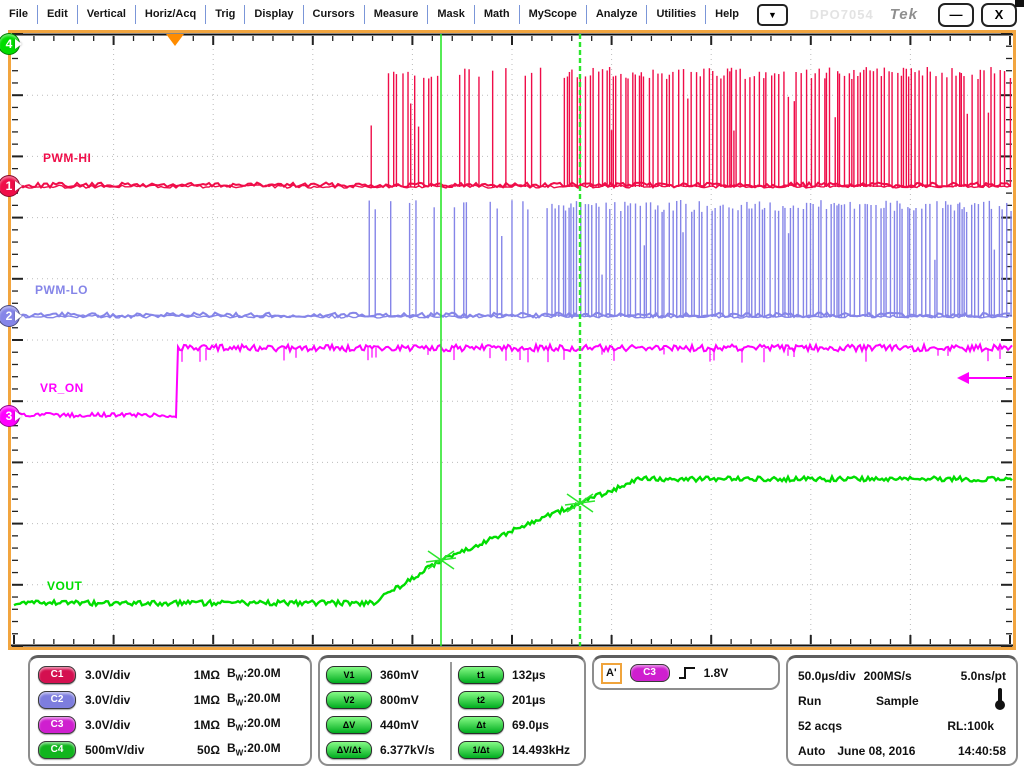 This screenshot has height=768, width=1024. What do you see at coordinates (170, 749) in the screenshot?
I see `channel4-settings-row: C4 500mV/div 50Ω BW:20.0M` at bounding box center [170, 749].